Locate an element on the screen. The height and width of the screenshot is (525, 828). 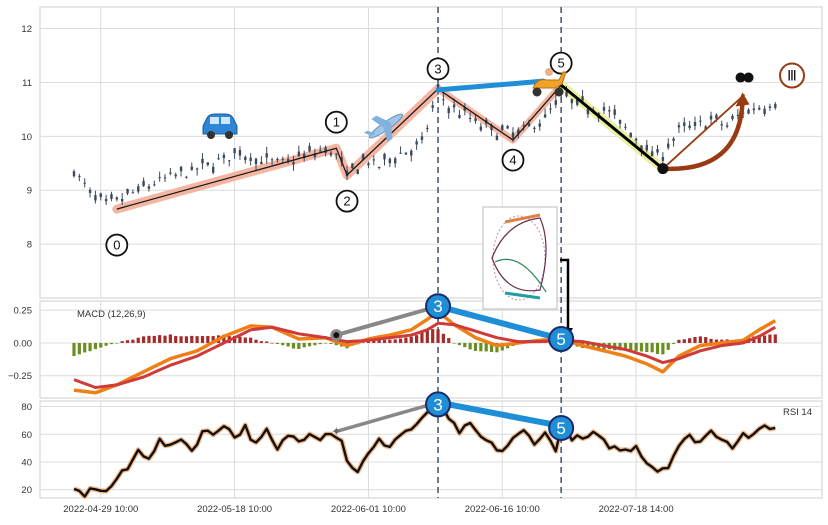
wave-label-text: 3 is located at coordinates (437, 68).